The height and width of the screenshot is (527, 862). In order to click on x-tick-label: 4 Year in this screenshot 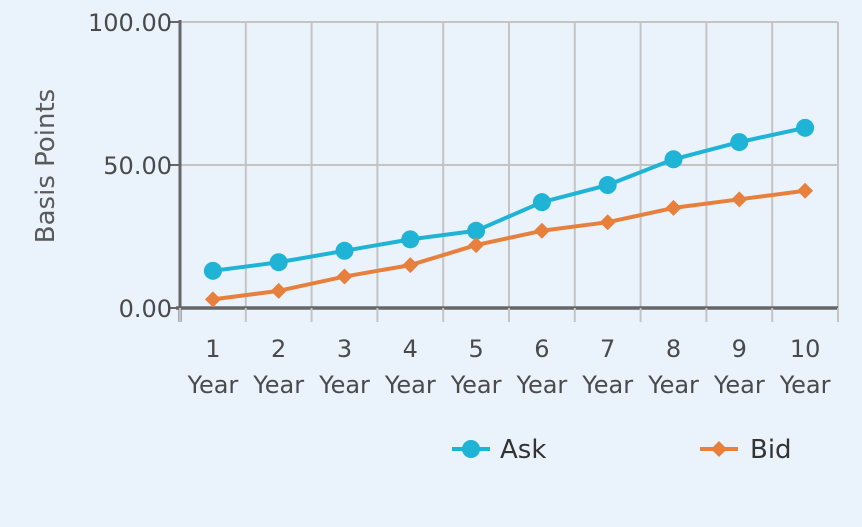, I will do `click(410, 367)`.